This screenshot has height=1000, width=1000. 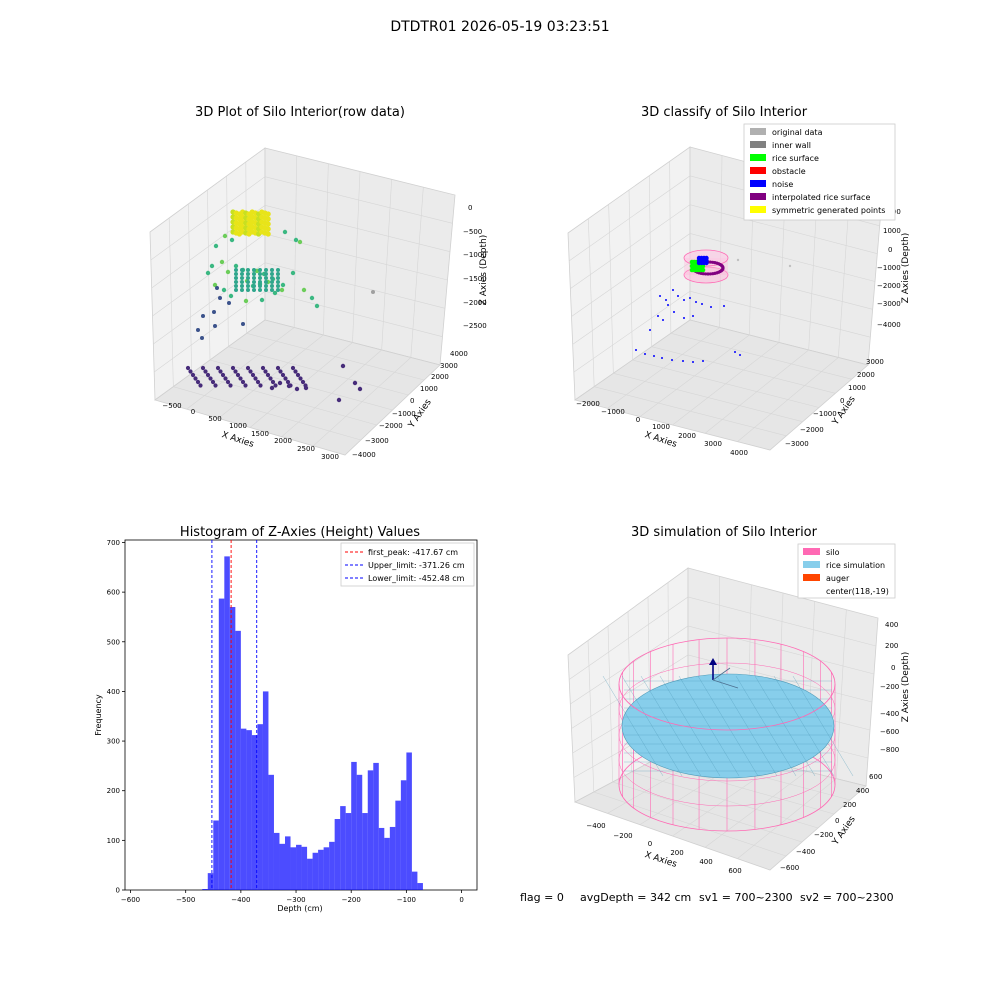 I want to click on p1-ztick: −2000, so click(x=475, y=303).